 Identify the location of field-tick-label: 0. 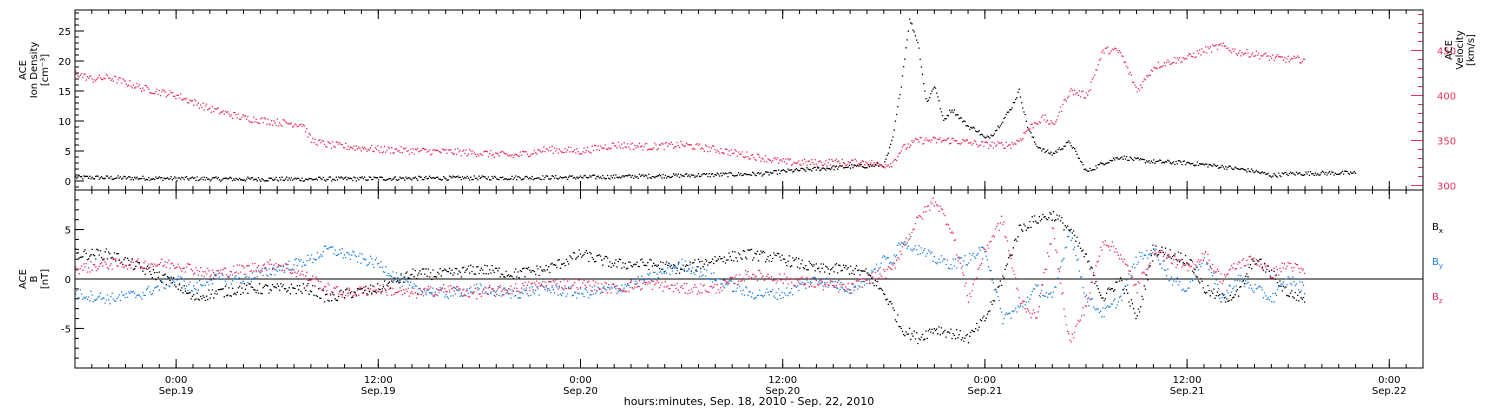
(68, 280).